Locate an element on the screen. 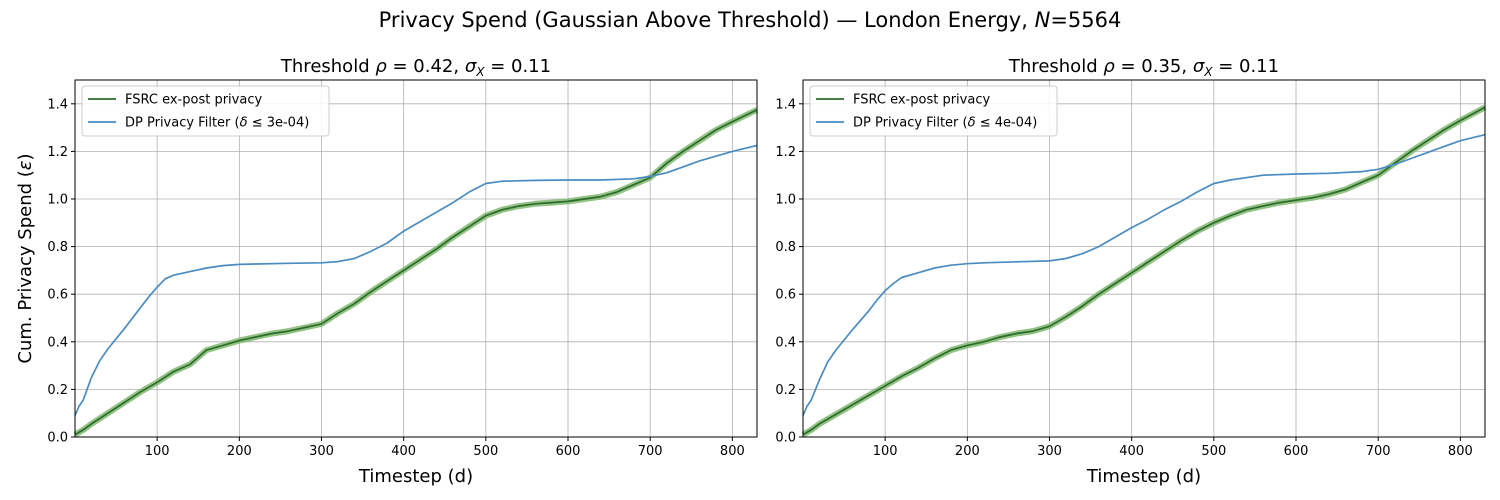  y-axis-label: Cum. Privacy Spend (ε) is located at coordinates (25, 258).